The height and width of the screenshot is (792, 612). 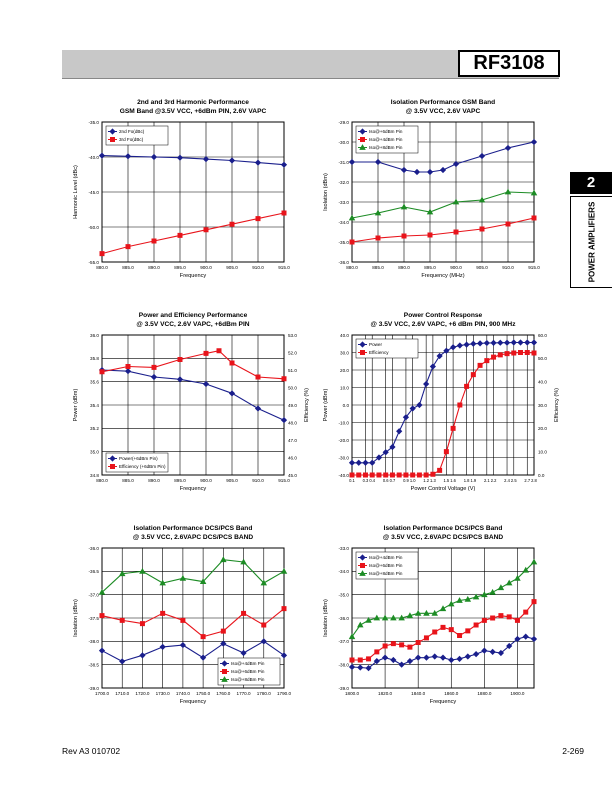 What do you see at coordinates (284, 267) in the screenshot?
I see `x-tick-label: 915.0` at bounding box center [284, 267].